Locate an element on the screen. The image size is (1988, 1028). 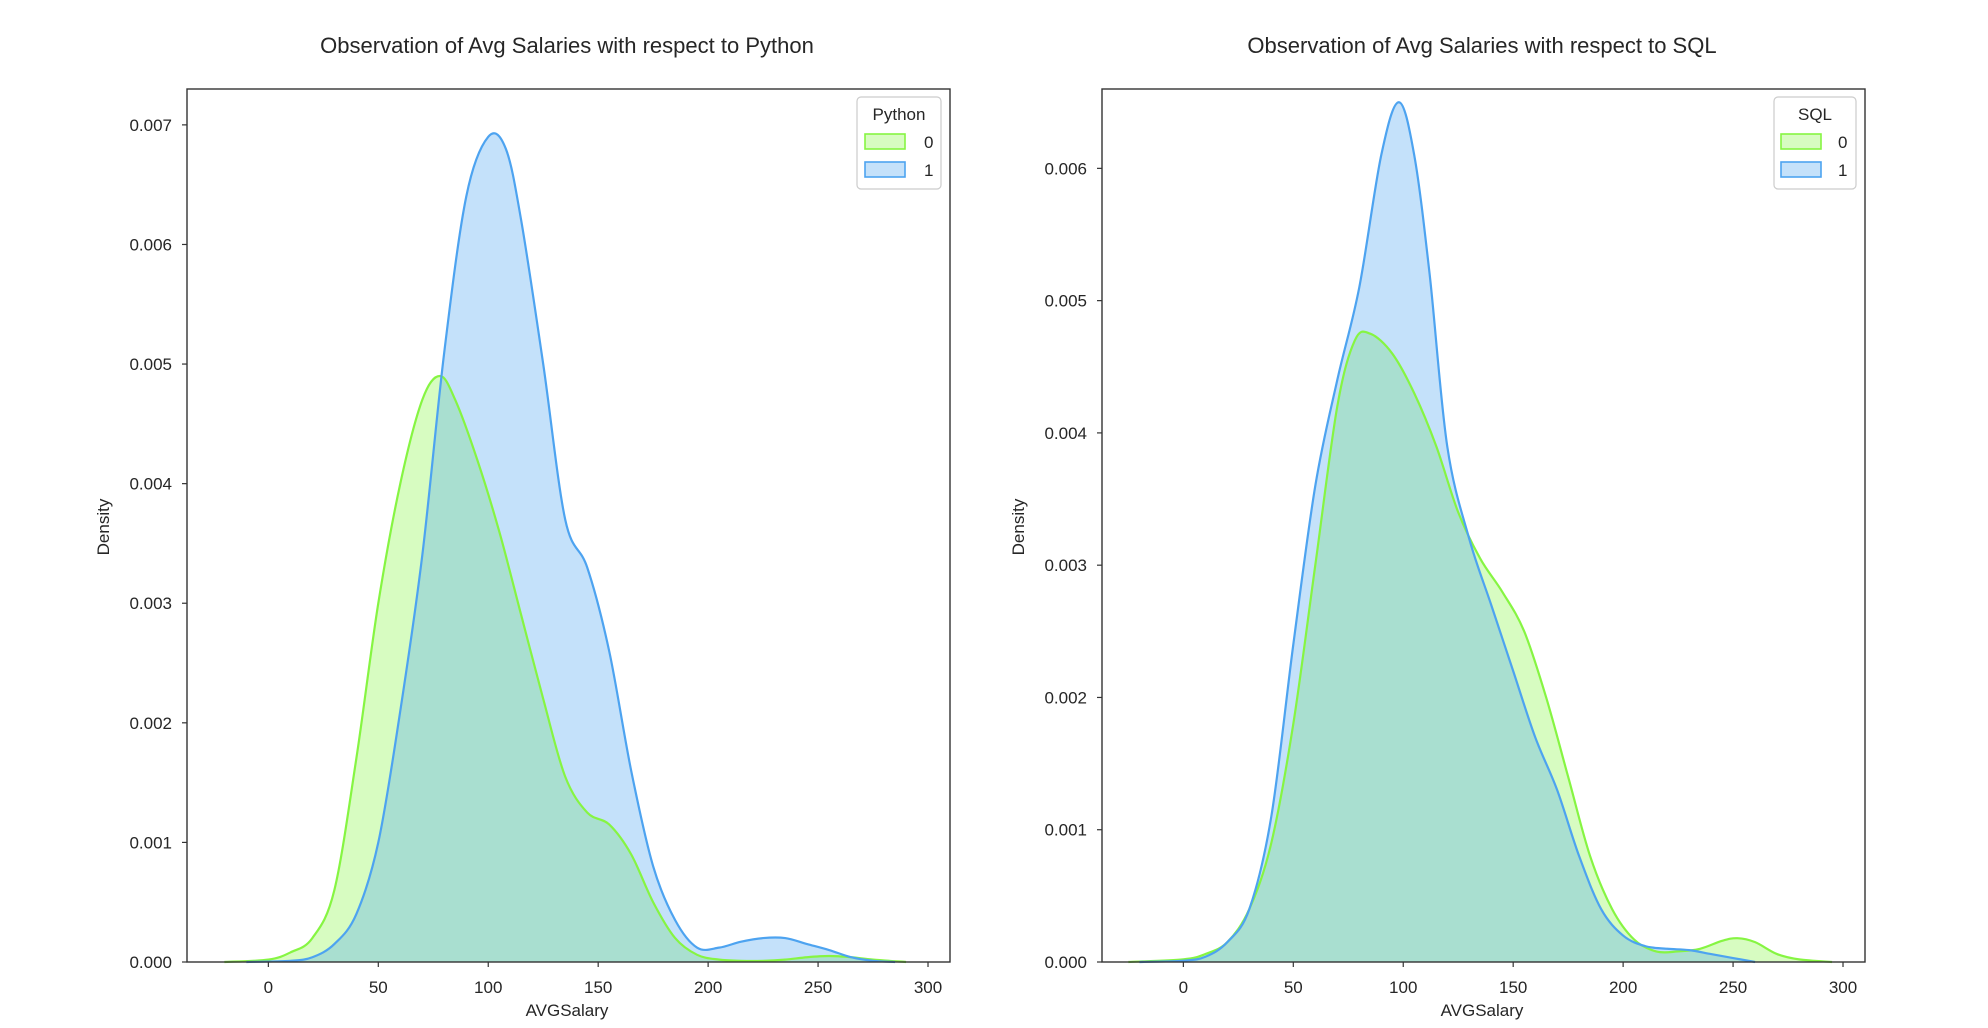
y-tick-label: 0.007 is located at coordinates (150, 125).